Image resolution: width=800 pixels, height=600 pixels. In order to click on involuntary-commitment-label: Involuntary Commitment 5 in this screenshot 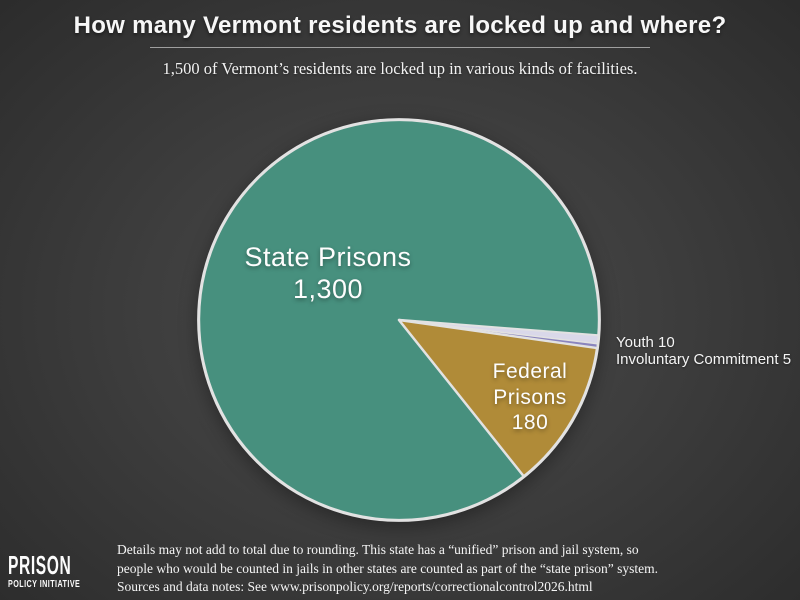, I will do `click(704, 359)`.